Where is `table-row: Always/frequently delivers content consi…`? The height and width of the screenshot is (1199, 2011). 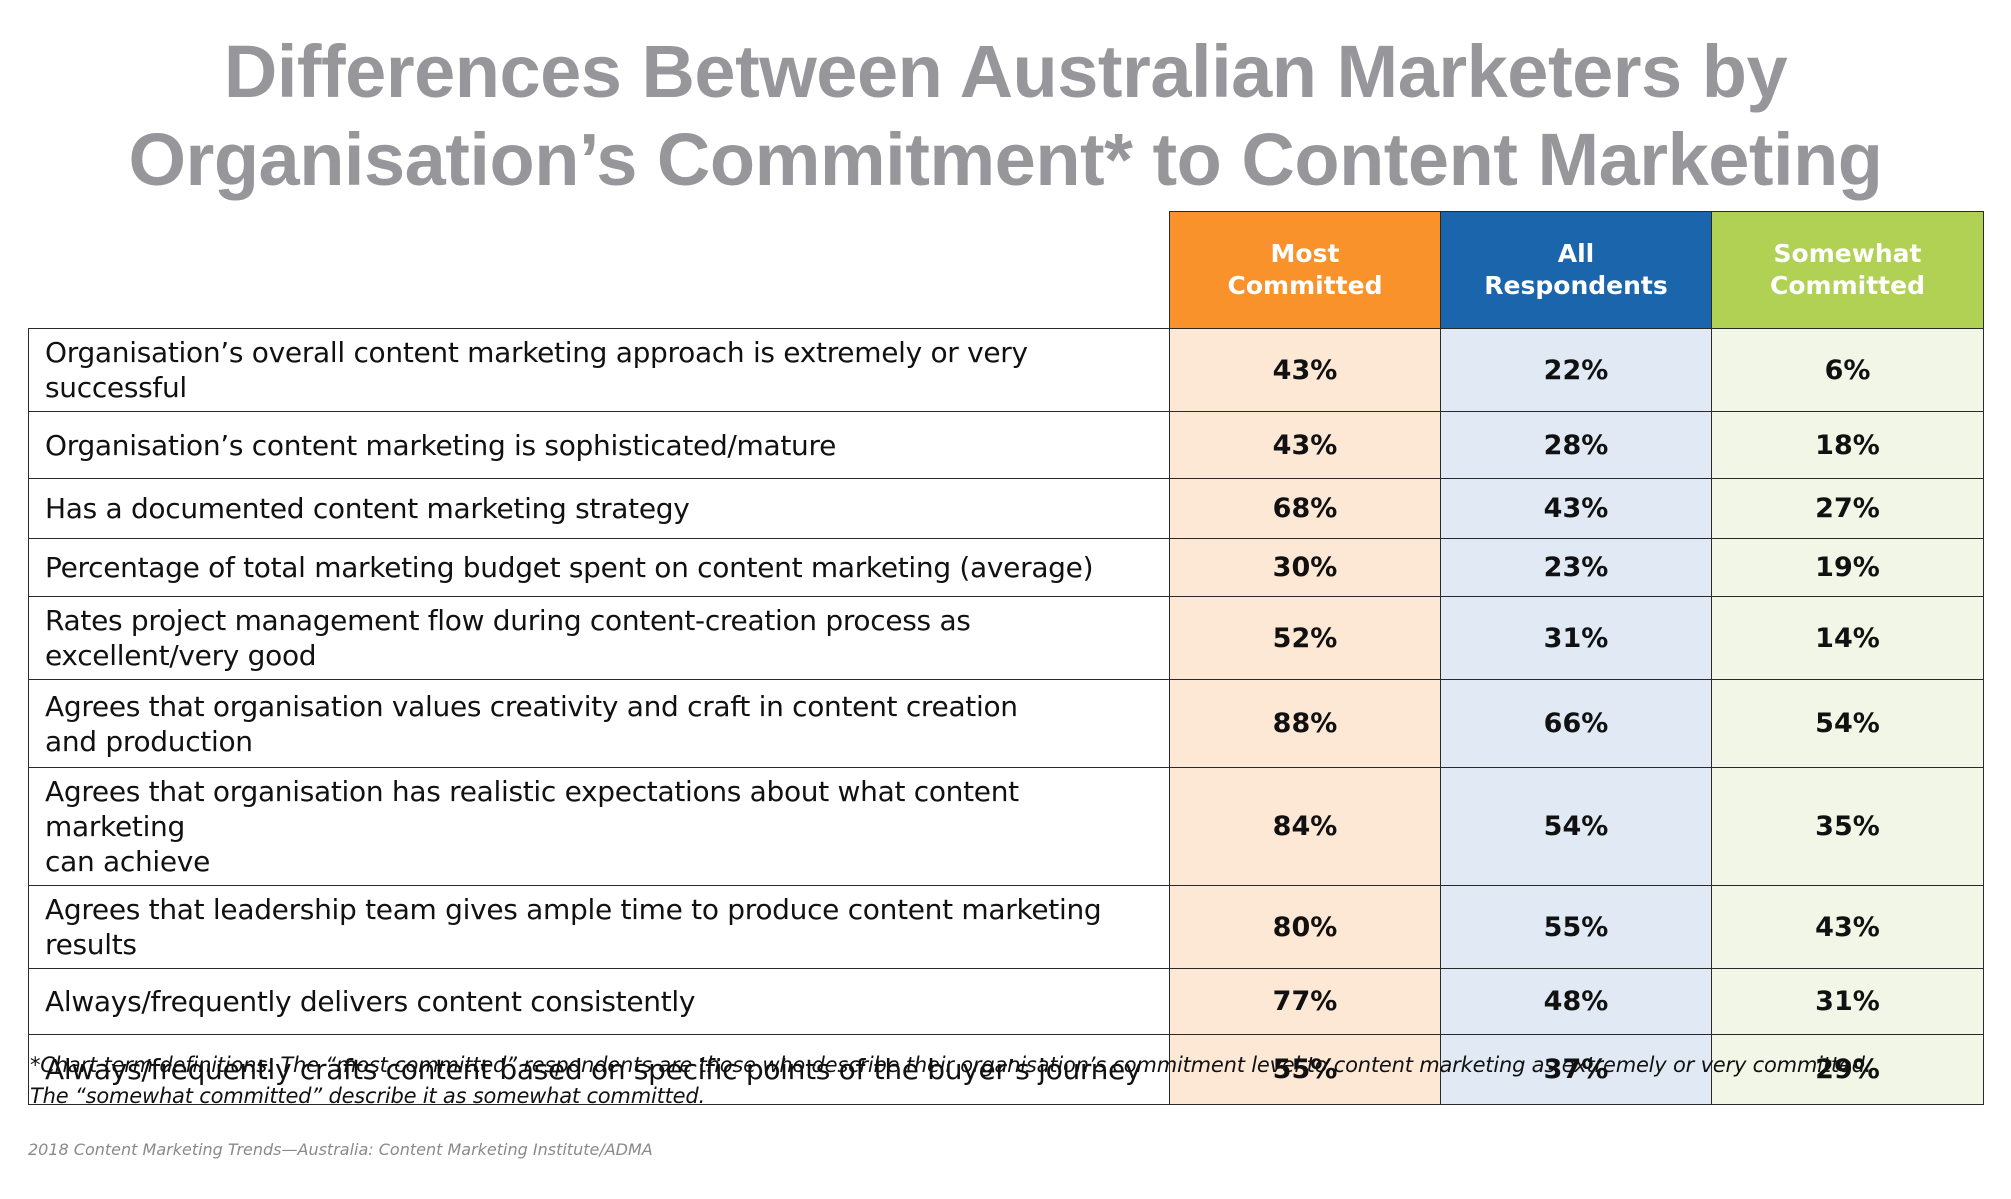
table-row: Always/frequently delivers content consi… is located at coordinates (1006, 1001).